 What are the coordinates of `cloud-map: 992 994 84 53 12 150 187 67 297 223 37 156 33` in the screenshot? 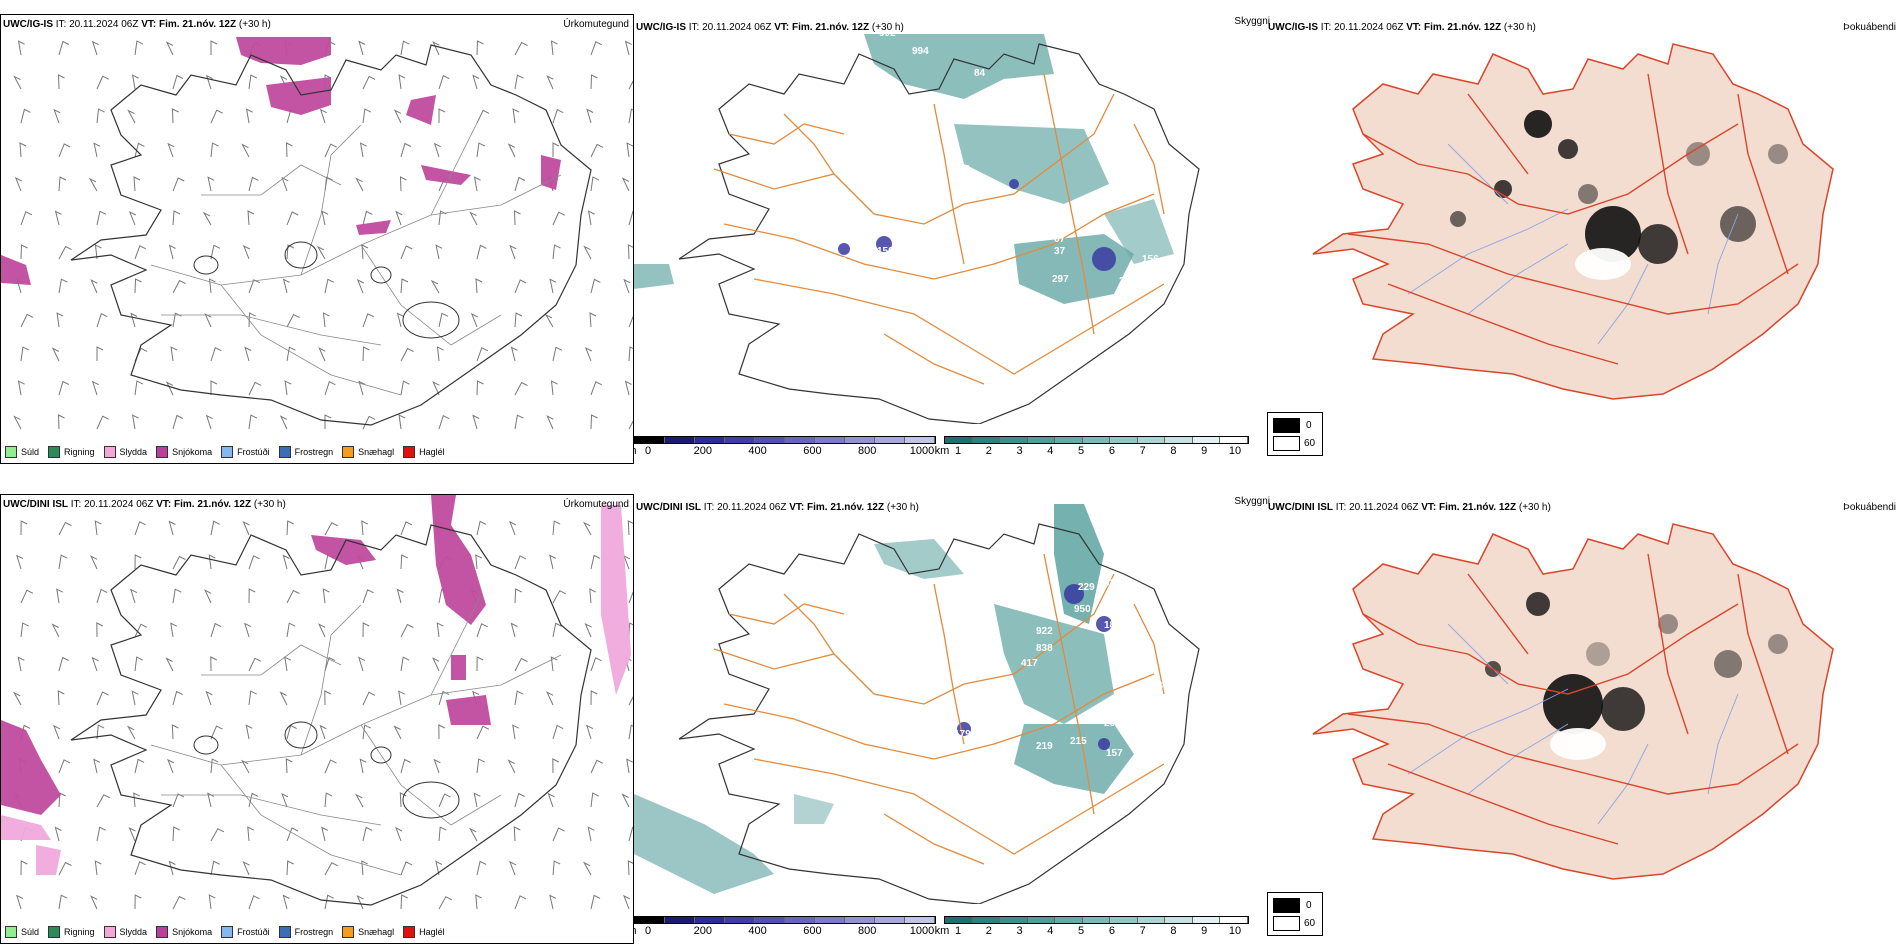 It's located at (917, 226).